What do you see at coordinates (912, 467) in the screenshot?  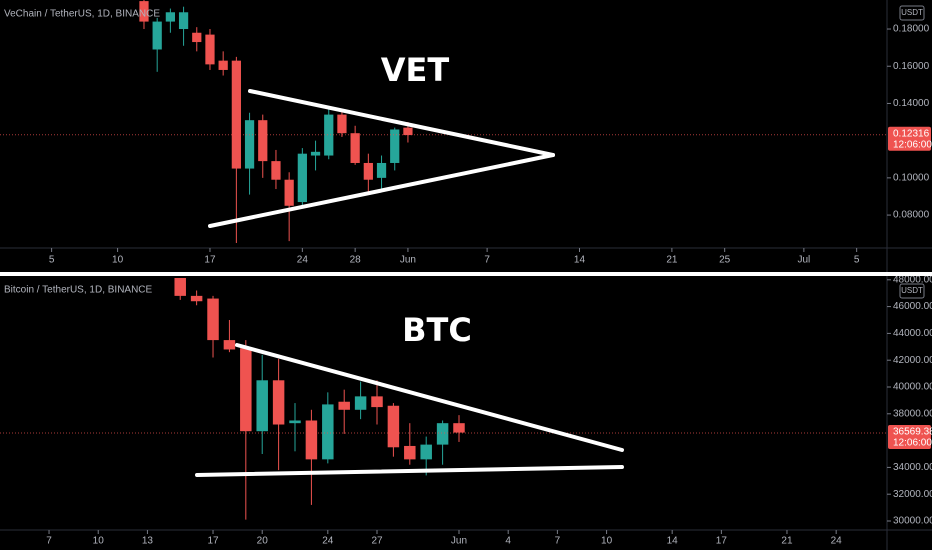 I see `y-tick-label: 34000.00` at bounding box center [912, 467].